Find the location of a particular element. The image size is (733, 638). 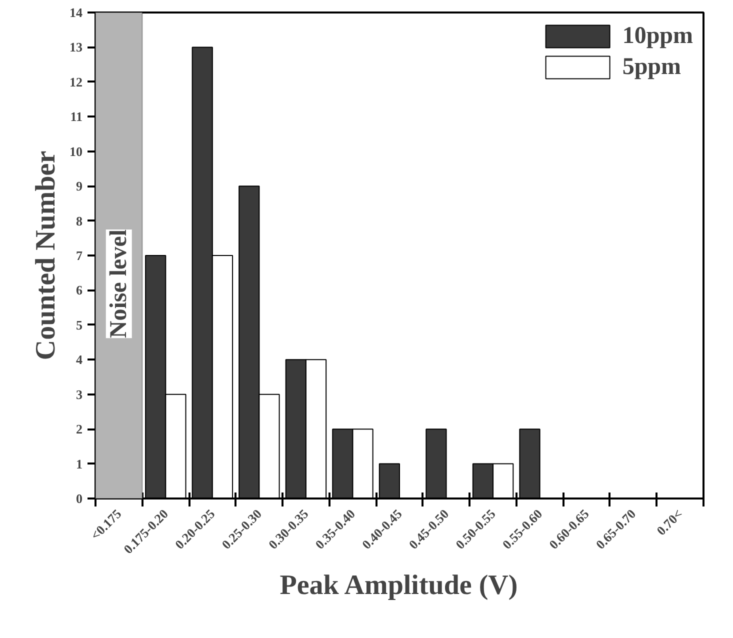

y-tick-label: 12 is located at coordinates (76, 82).